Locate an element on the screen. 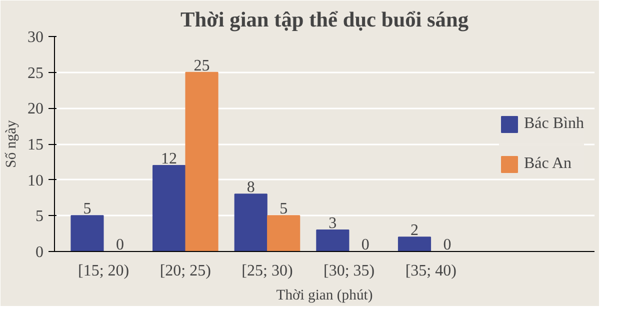 This screenshot has height=332, width=626. x-tick-label: [35; 40) is located at coordinates (430, 271).